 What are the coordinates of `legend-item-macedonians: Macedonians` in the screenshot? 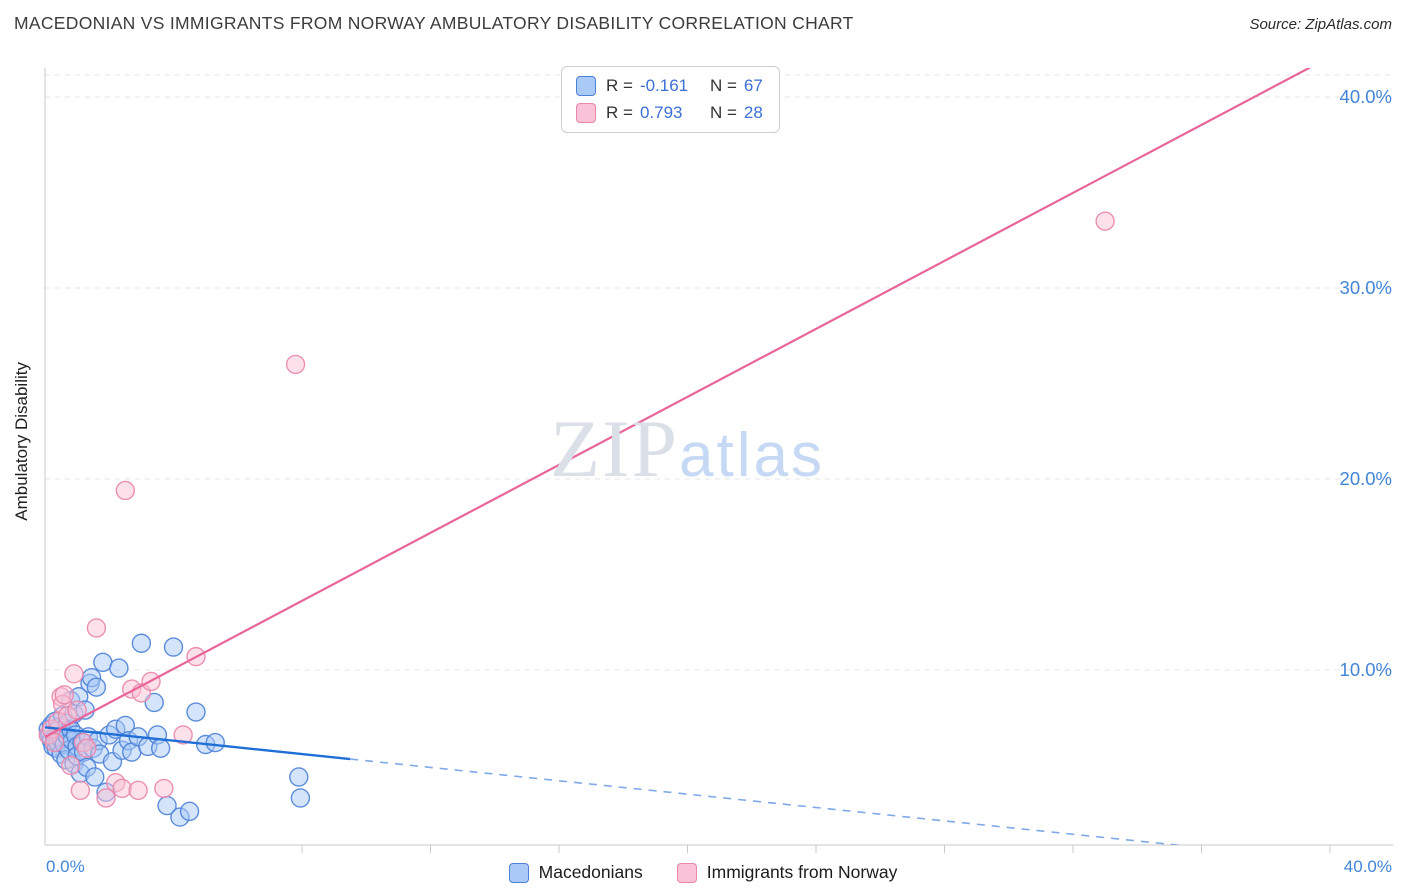 It's located at (575, 872).